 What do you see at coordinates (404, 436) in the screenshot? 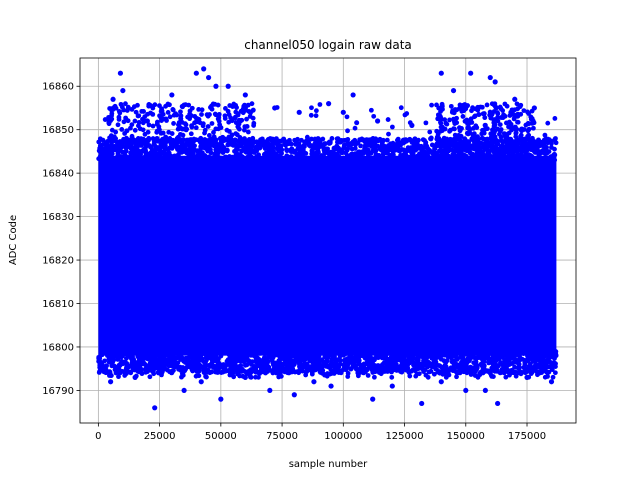
I see `x-tick-label: 125000` at bounding box center [404, 436].